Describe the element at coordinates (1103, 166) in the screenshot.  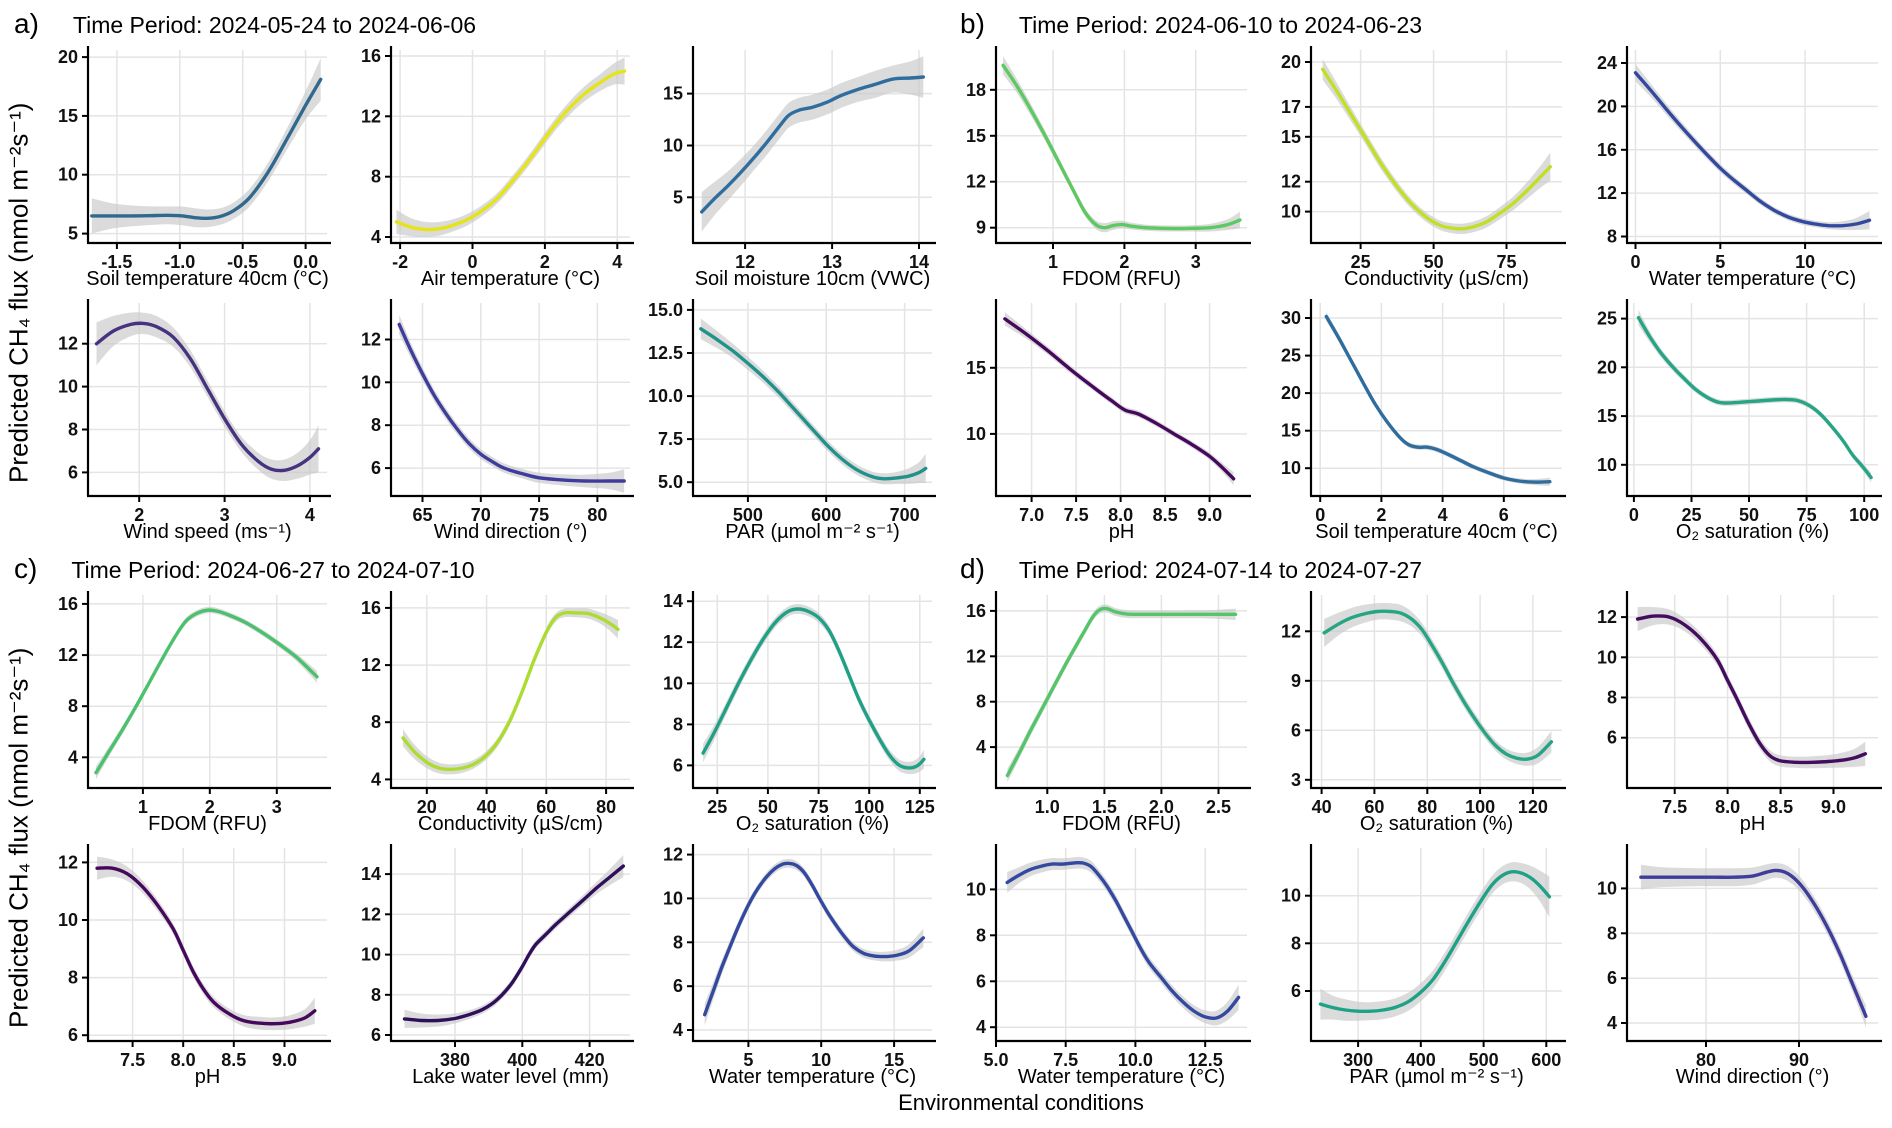
I see `subplot-b-fdom: 1 2 3 9 12 15 18 FDOM (RFU)` at that location.